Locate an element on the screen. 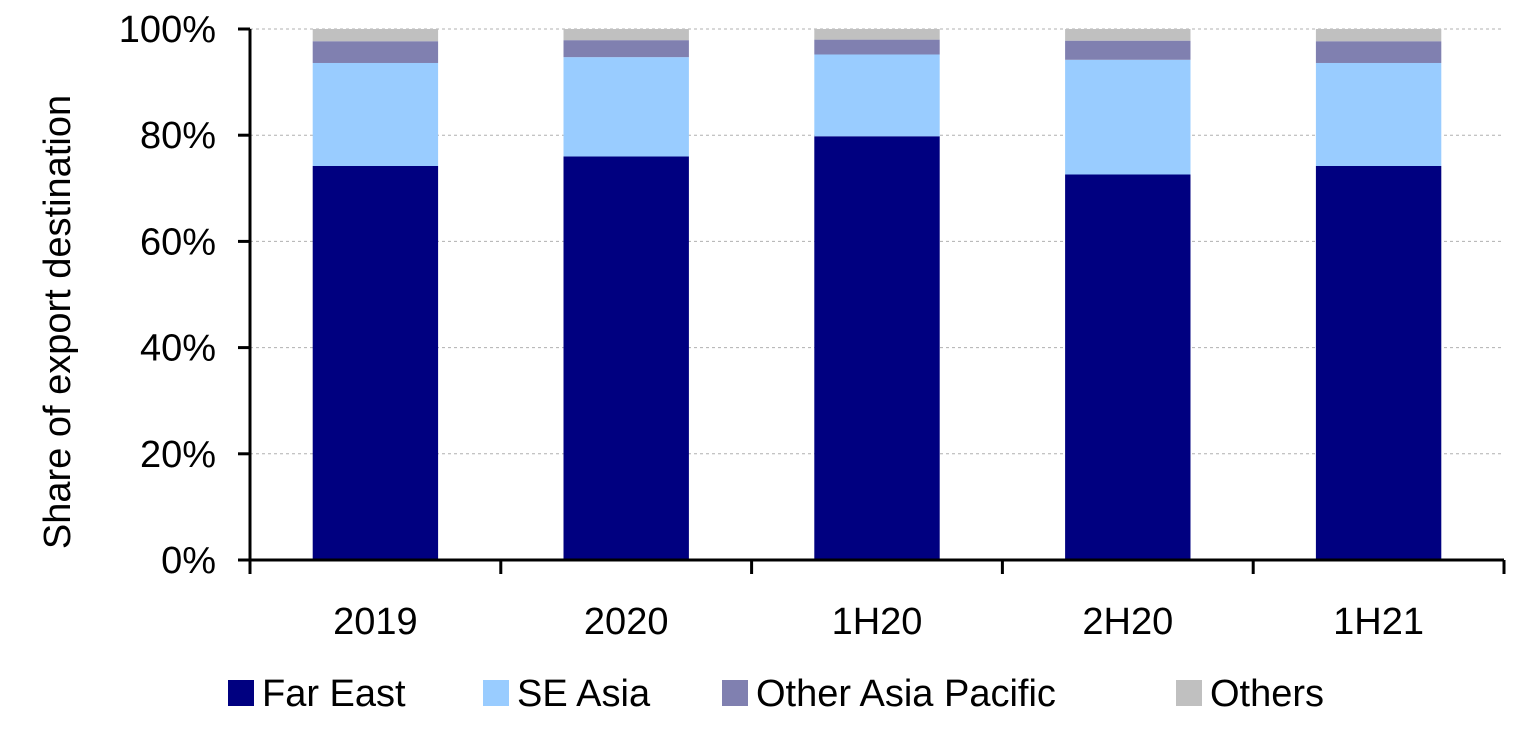 The width and height of the screenshot is (1537, 747). y-tick-label: 100% is located at coordinates (167, 30).